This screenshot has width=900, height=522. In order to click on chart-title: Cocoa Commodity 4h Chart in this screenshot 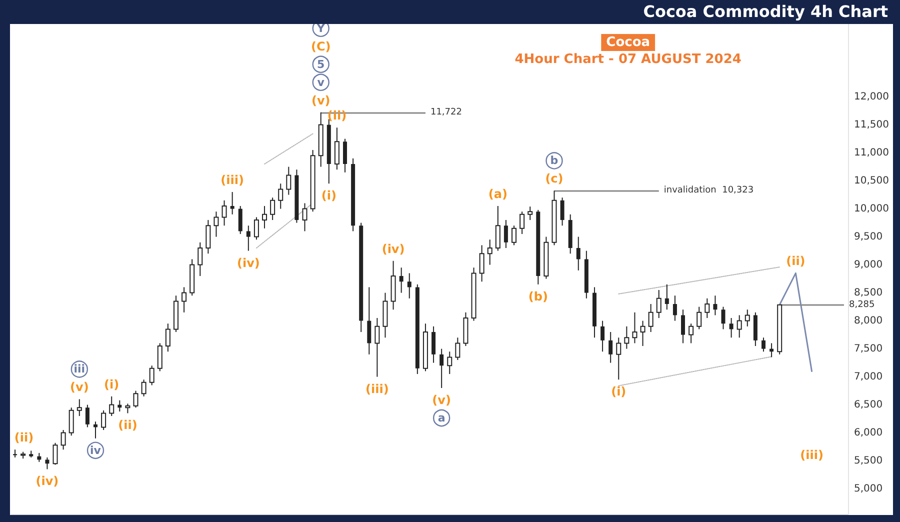, I will do `click(765, 11)`.